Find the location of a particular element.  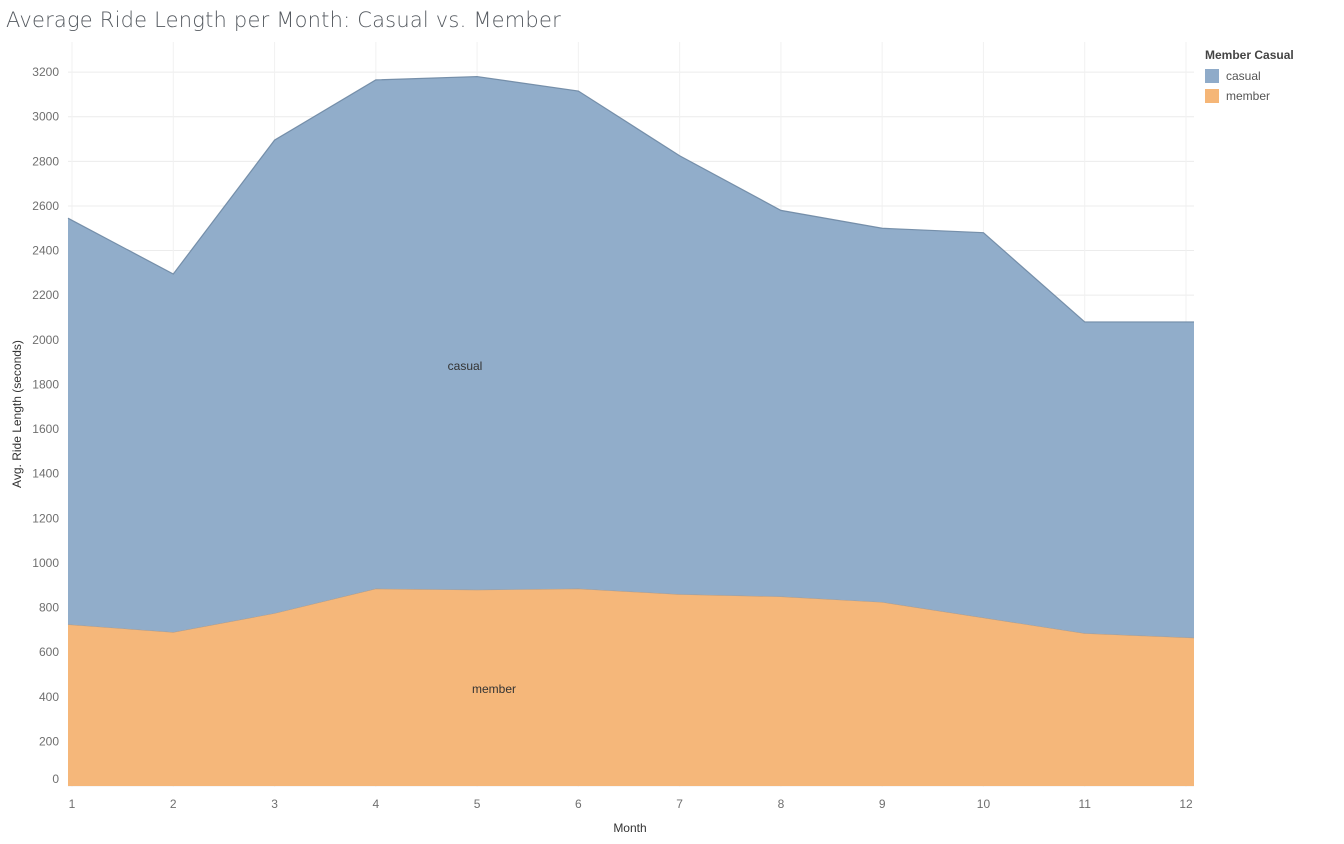

y-tick-label: 2600 is located at coordinates (45, 206).